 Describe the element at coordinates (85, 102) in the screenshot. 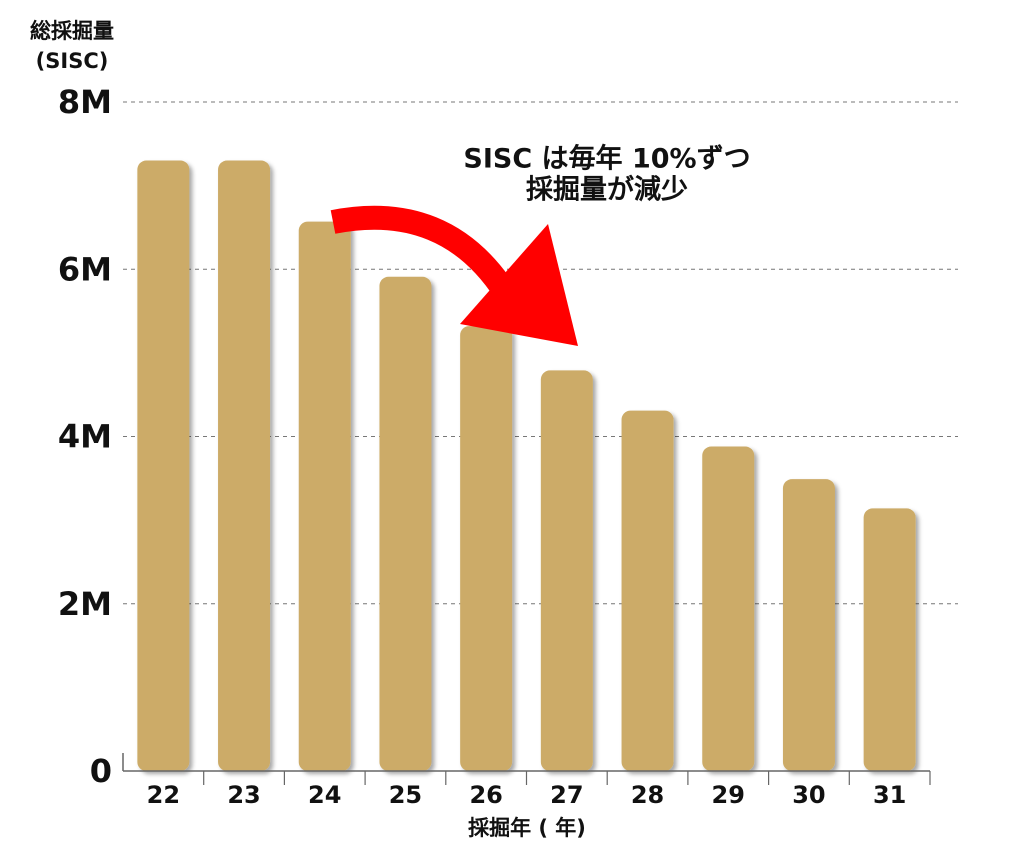

I see `y-tick-label: 8M` at that location.